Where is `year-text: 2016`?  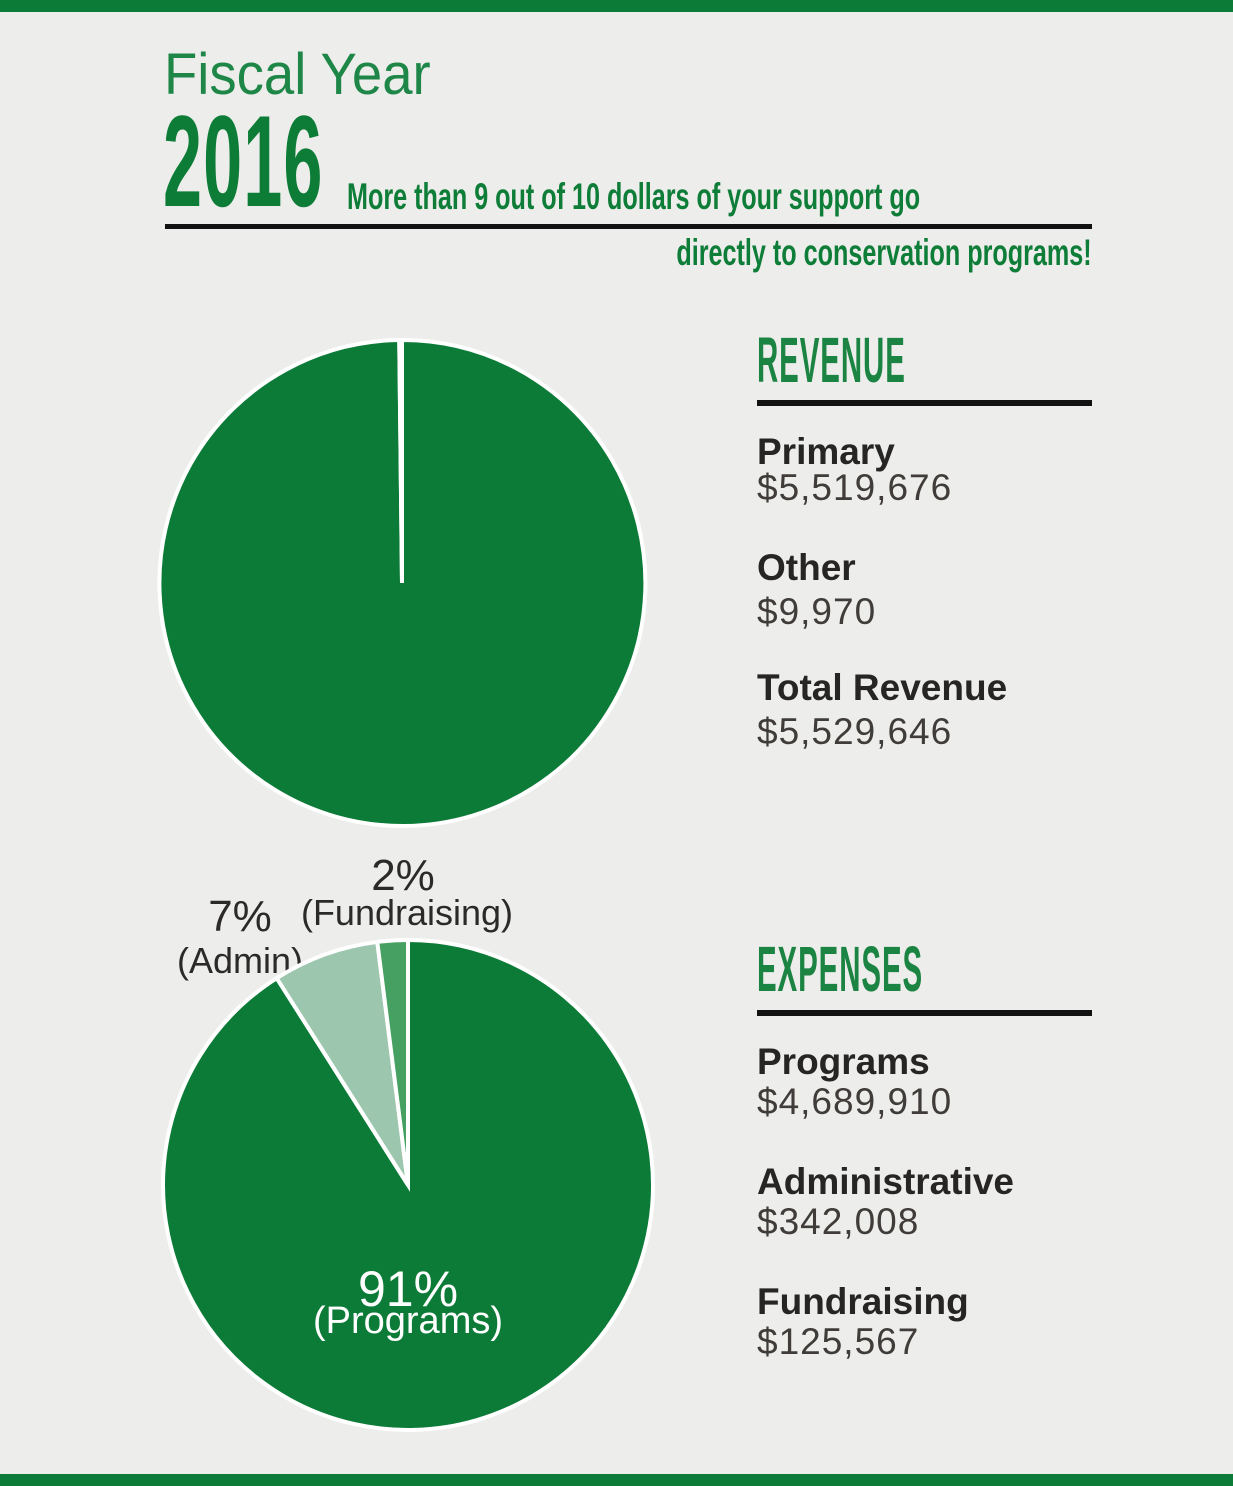
year-text: 2016 is located at coordinates (243, 161).